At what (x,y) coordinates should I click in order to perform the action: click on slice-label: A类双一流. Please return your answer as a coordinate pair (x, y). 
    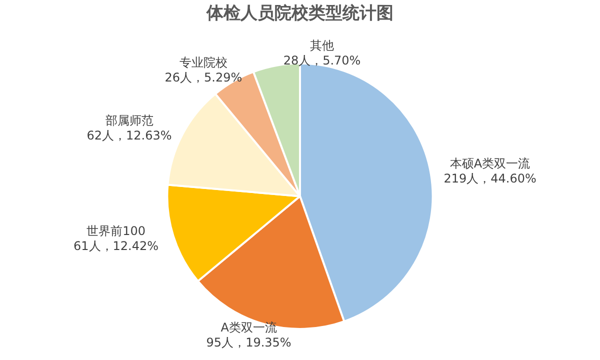
    Looking at the image, I should click on (248, 327).